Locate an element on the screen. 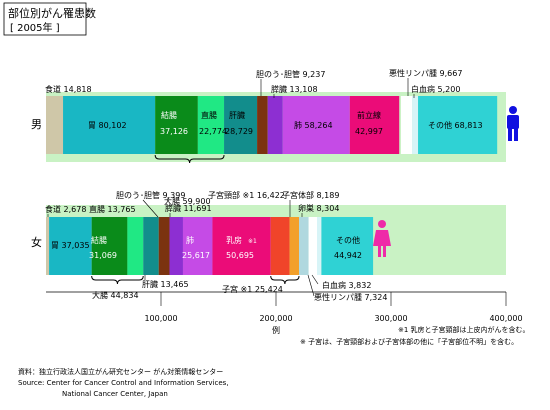  label-f-ketsucho-name: 結腸 is located at coordinates (99, 240).